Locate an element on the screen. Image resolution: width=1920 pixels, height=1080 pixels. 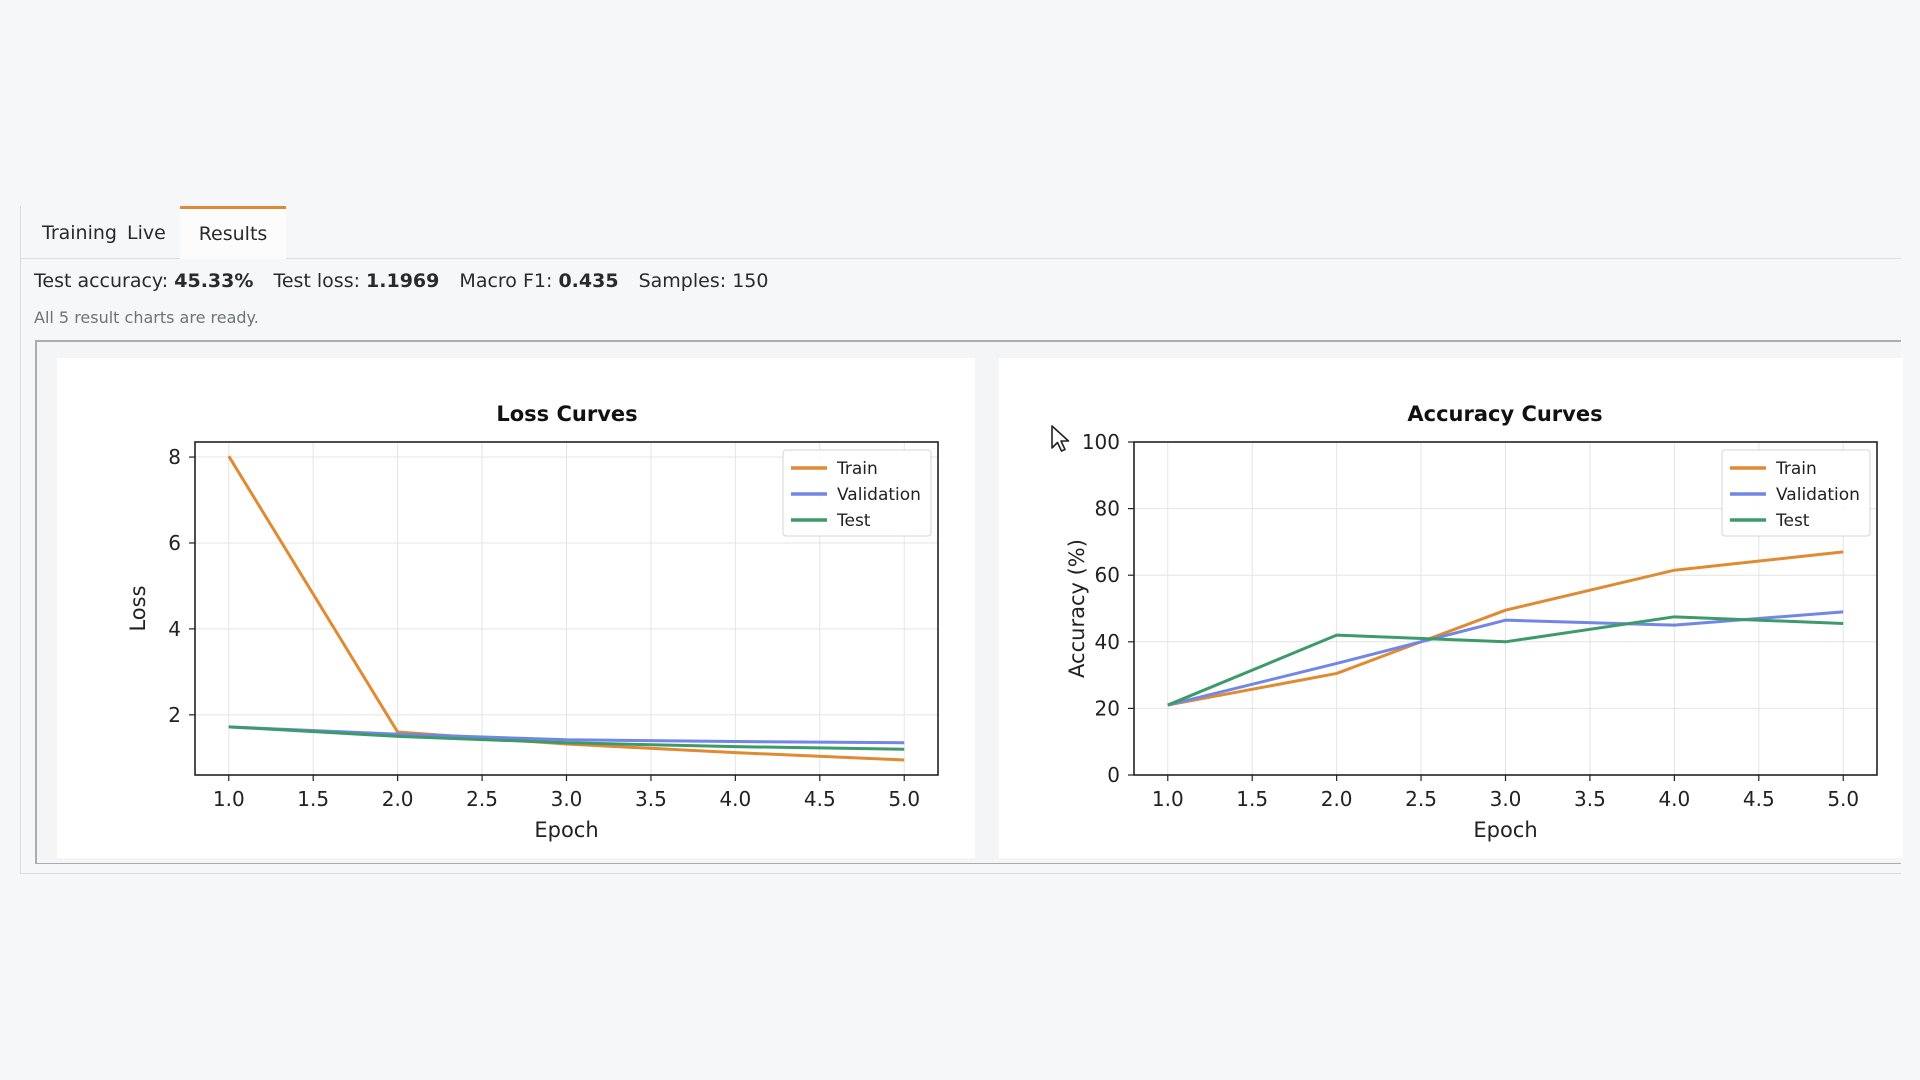
y-tick-label: 0 is located at coordinates (1113, 775).